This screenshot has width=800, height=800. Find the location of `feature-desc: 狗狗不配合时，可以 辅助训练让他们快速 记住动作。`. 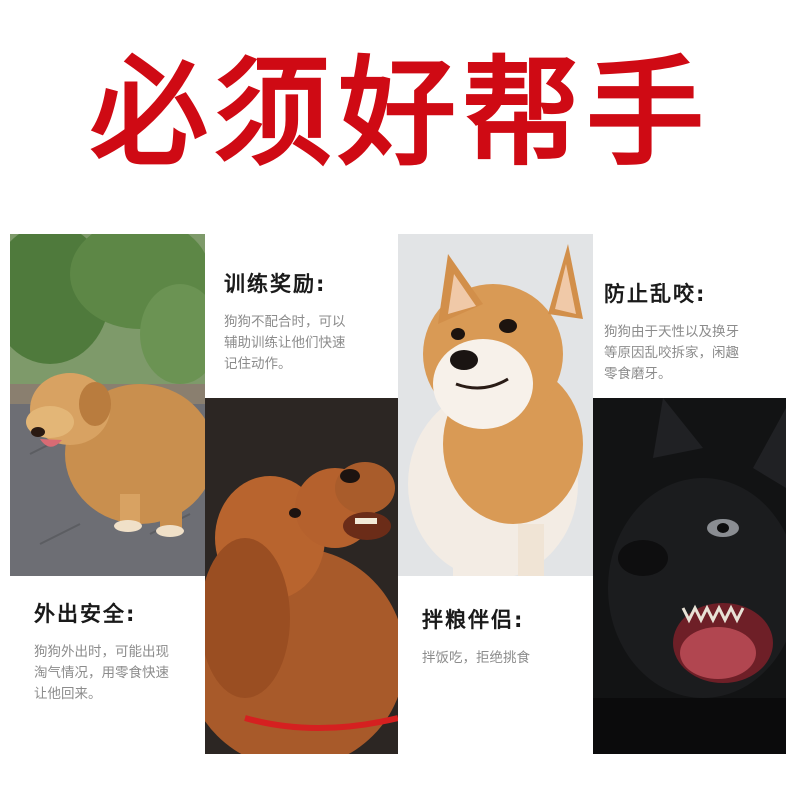

feature-desc: 狗狗不配合时，可以 辅助训练让他们快速 记住动作。 is located at coordinates (309, 343).